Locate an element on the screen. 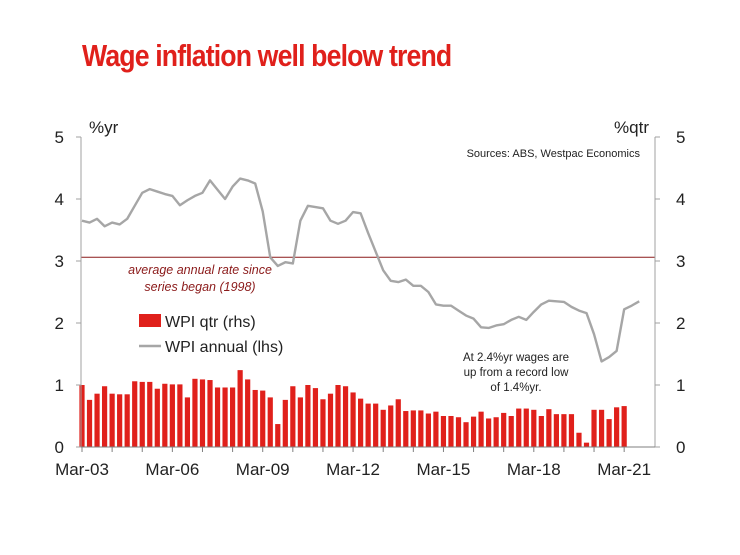 The width and height of the screenshot is (740, 555). chart-title: Wage inflation well below trend is located at coordinates (267, 55).